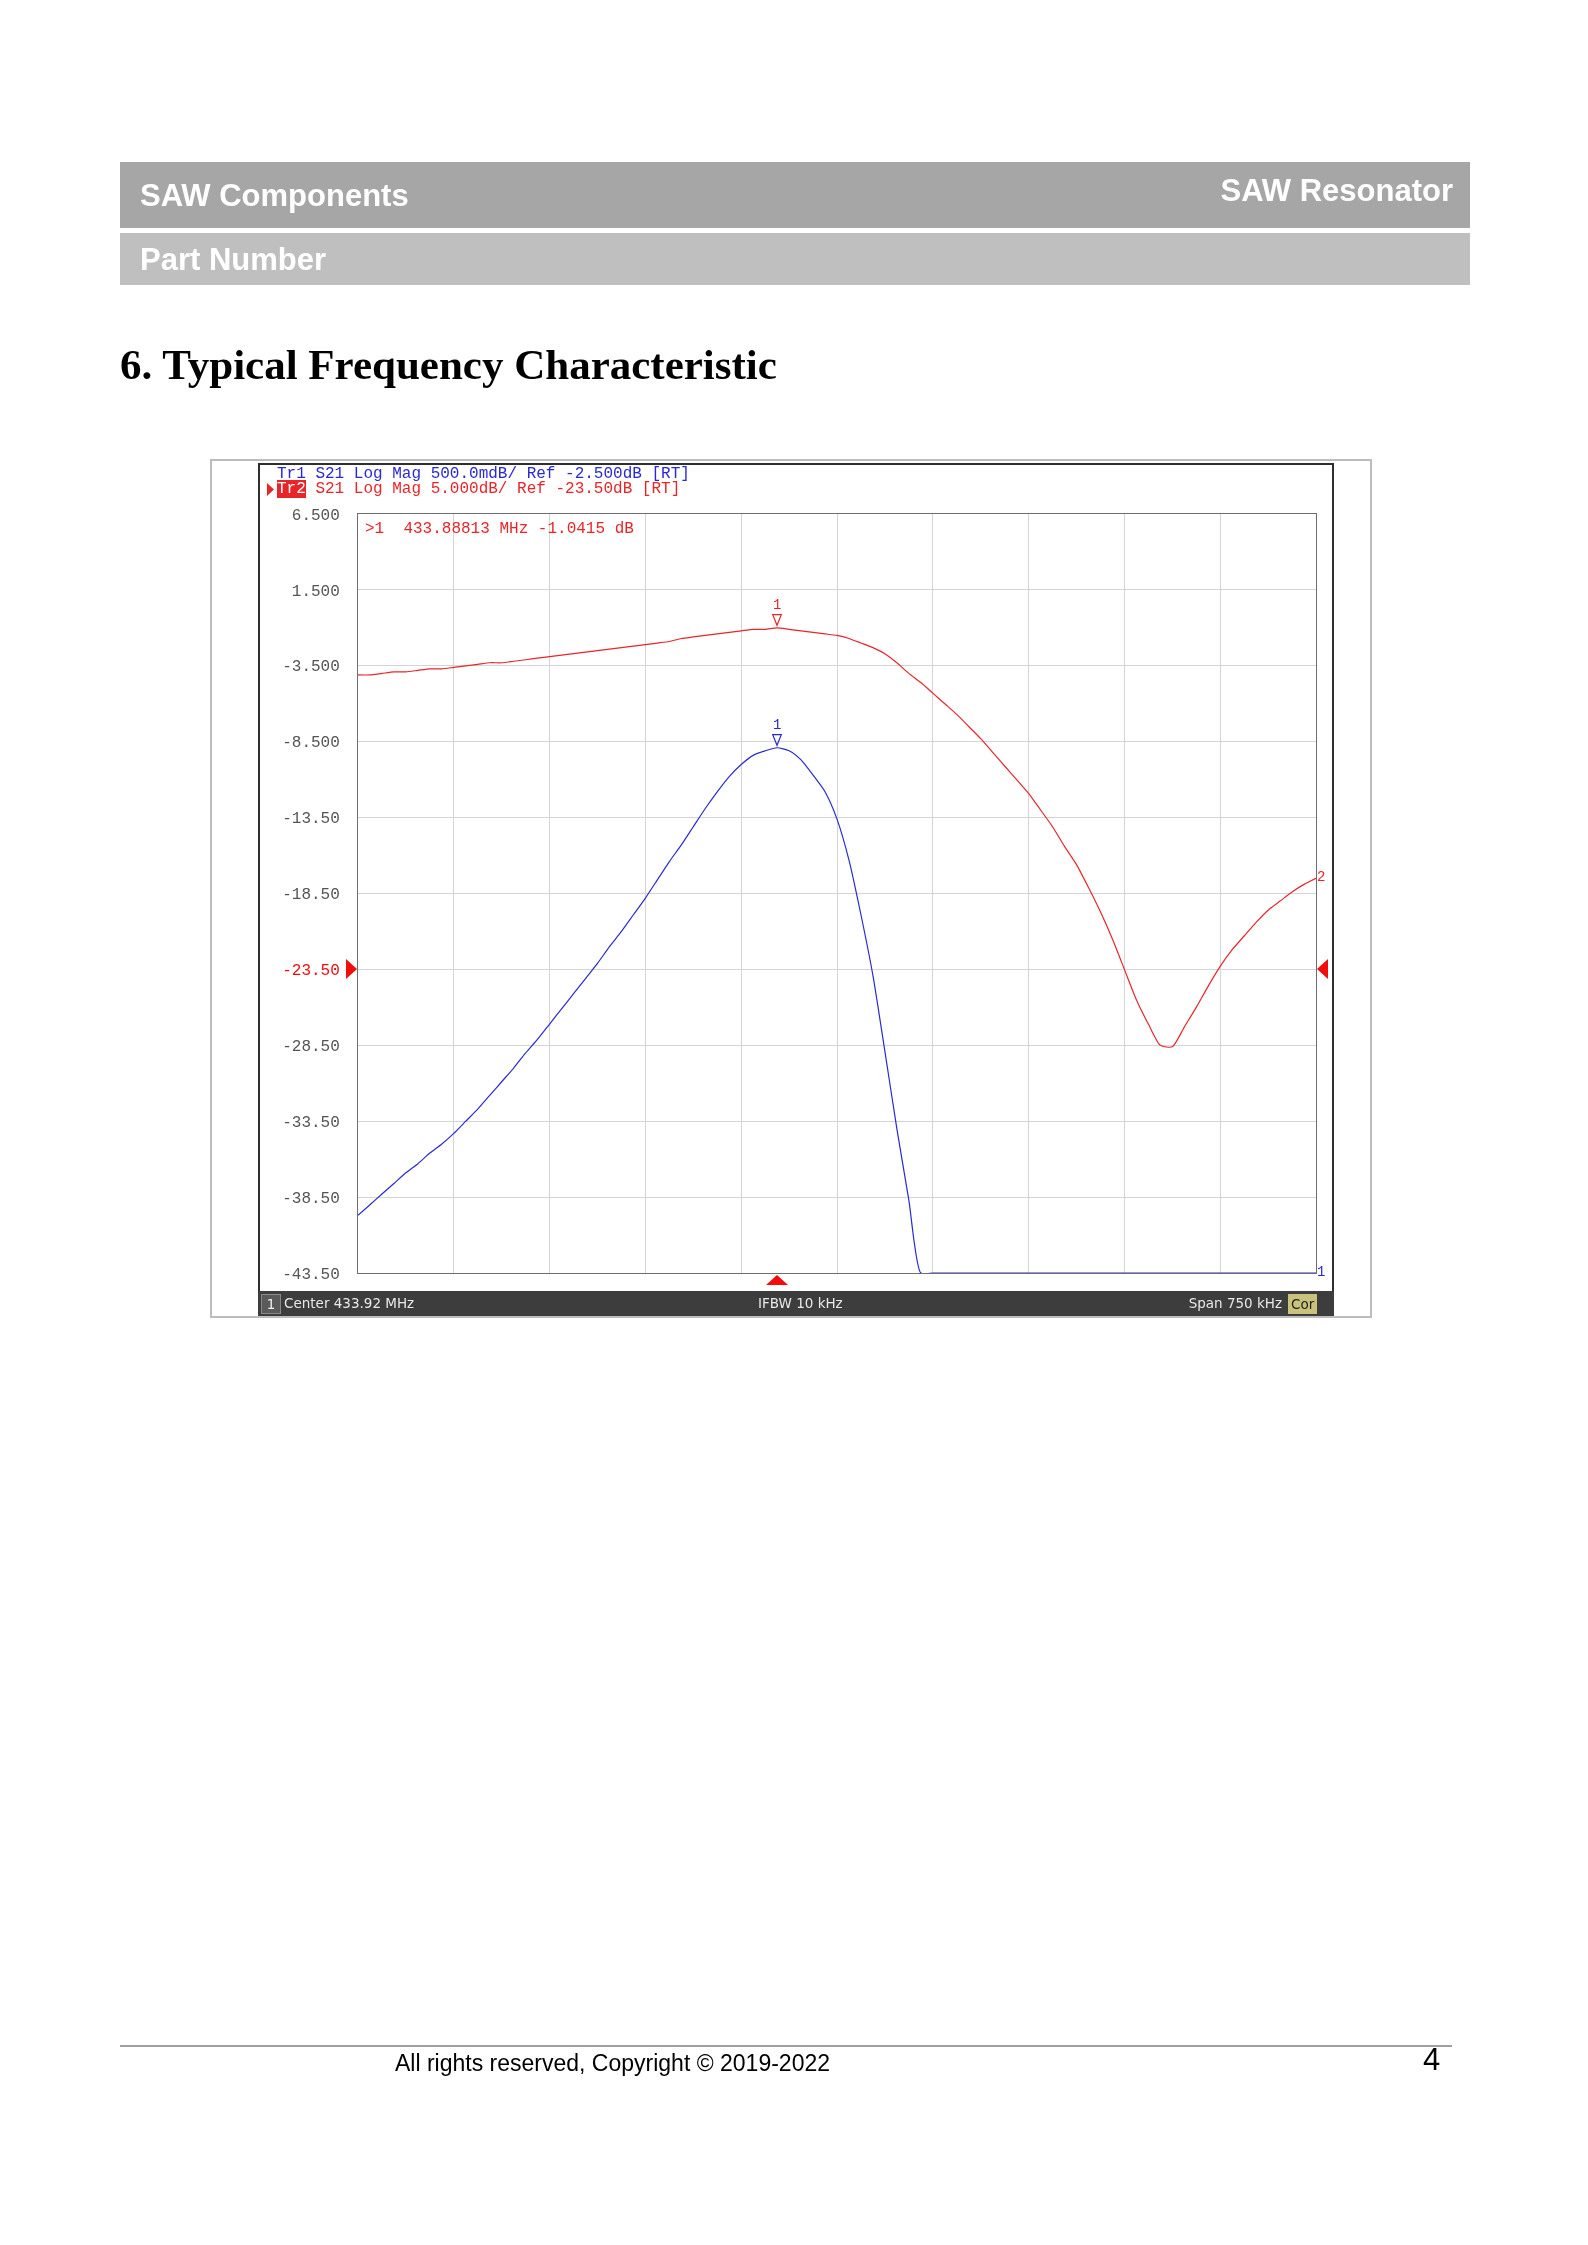 This screenshot has height=2245, width=1588. I want to click on y-tick-label: -23.50, so click(311, 971).